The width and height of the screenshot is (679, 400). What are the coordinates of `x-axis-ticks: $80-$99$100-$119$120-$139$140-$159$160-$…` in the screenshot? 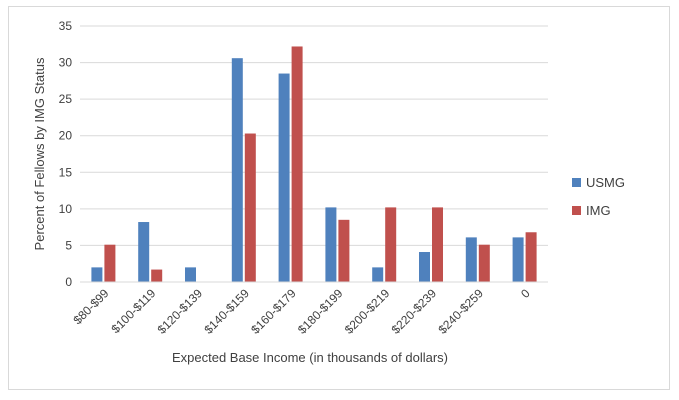 It's located at (301, 311).